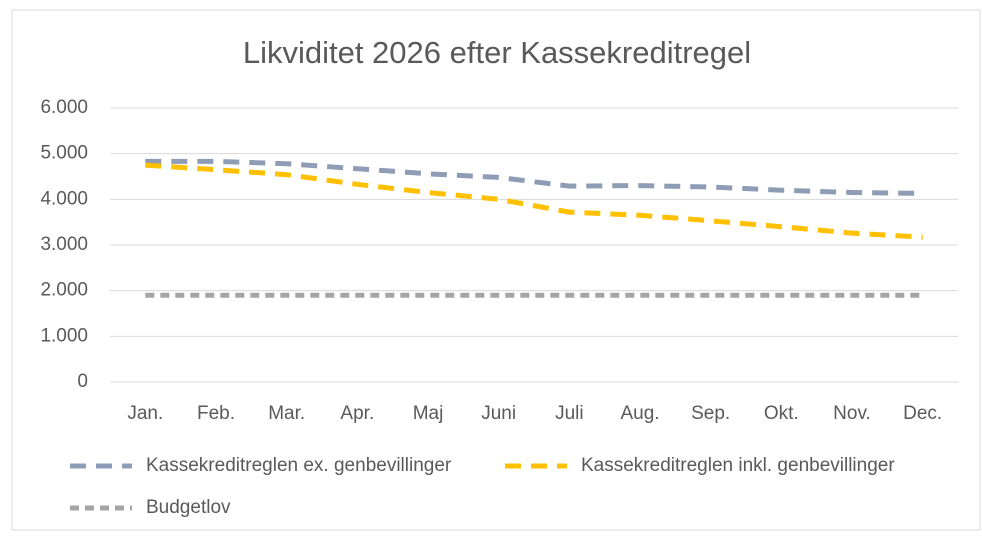 The image size is (982, 538). Describe the element at coordinates (710, 413) in the screenshot. I see `x-tick-label: Sep.` at that location.